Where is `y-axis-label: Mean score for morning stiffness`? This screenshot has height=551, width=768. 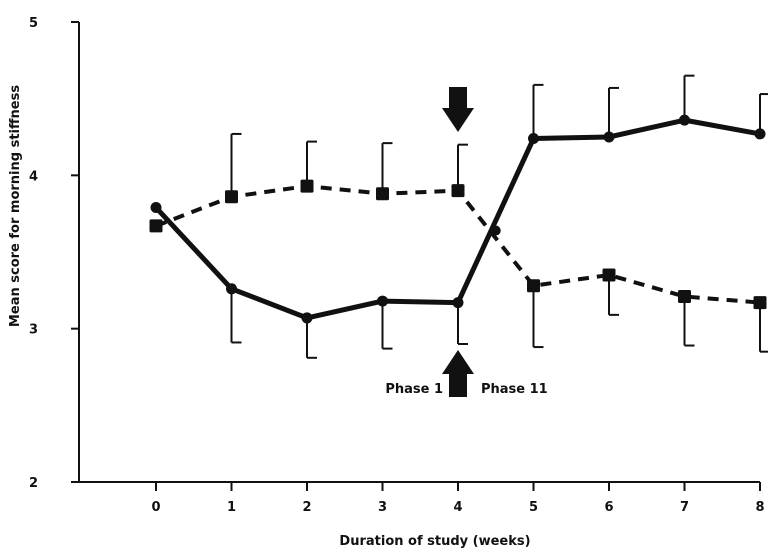
y-axis-label: Mean score for morning stiffness is located at coordinates (15, 206).